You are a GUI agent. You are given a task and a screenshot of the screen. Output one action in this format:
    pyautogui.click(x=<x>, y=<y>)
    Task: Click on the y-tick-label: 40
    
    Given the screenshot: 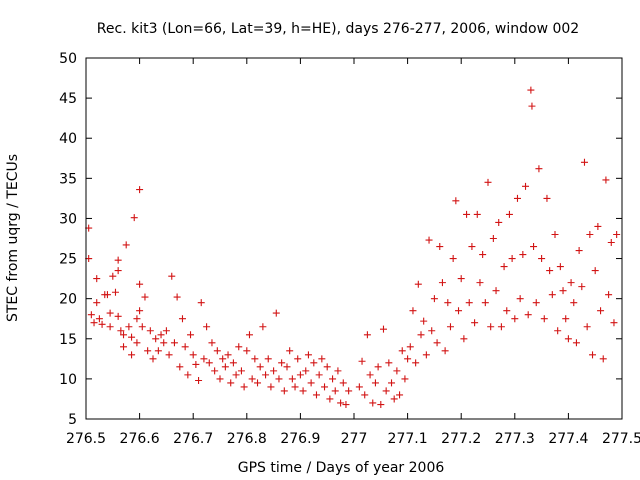 What is the action you would take?
    pyautogui.click(x=68, y=139)
    